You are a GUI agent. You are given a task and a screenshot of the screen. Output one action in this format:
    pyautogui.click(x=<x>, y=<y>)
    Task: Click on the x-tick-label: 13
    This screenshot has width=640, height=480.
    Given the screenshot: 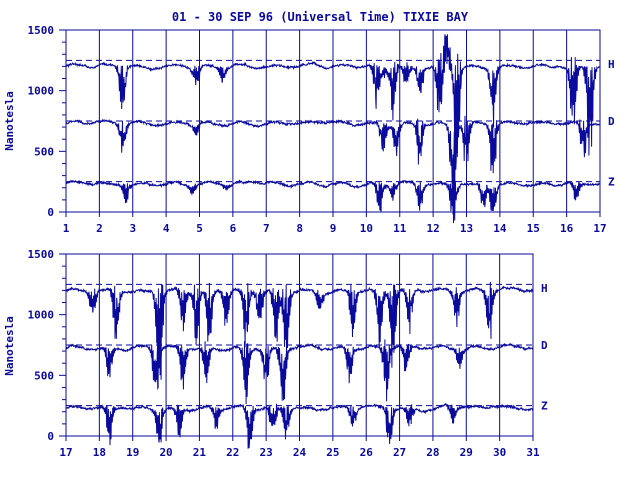 What is the action you would take?
    pyautogui.click(x=466, y=228)
    